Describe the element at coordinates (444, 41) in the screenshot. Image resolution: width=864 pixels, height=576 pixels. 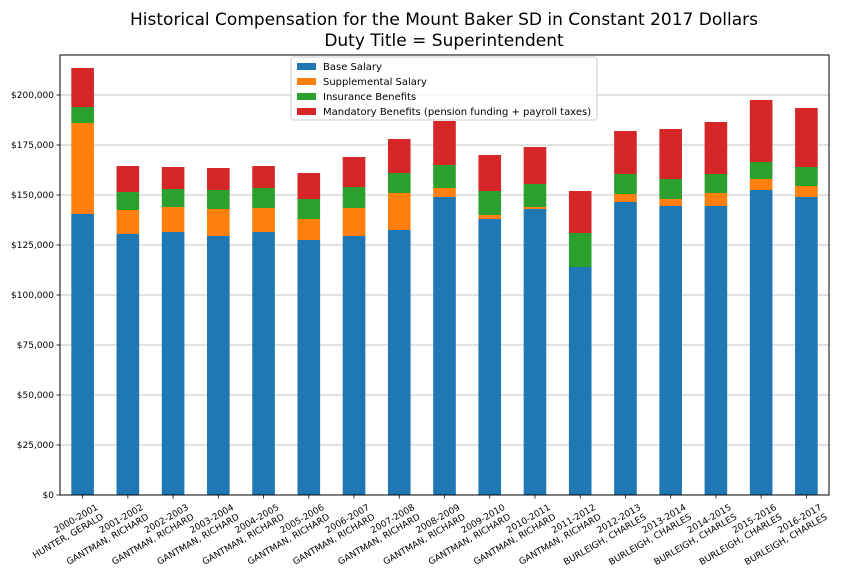
I see `chart-subtitle: Duty Title = Superintendent` at that location.